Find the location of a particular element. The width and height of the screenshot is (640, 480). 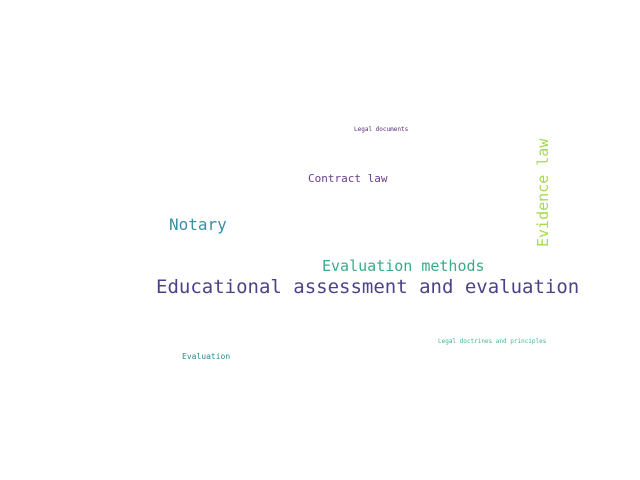

word-evaluation-methods: Evaluation methods is located at coordinates (403, 266).